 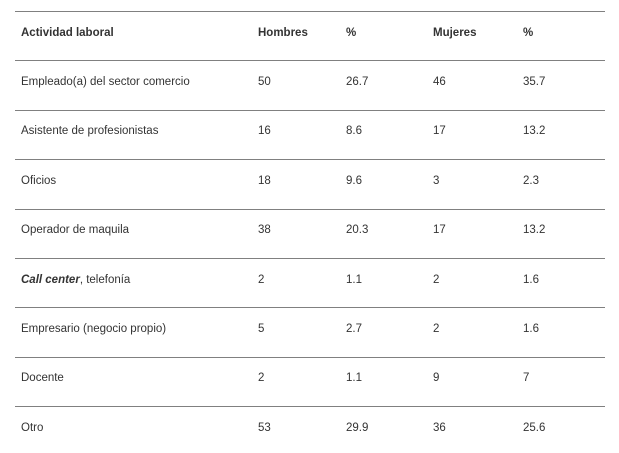 What do you see at coordinates (90, 131) in the screenshot?
I see `activity-label: Asistente de profesionistas` at bounding box center [90, 131].